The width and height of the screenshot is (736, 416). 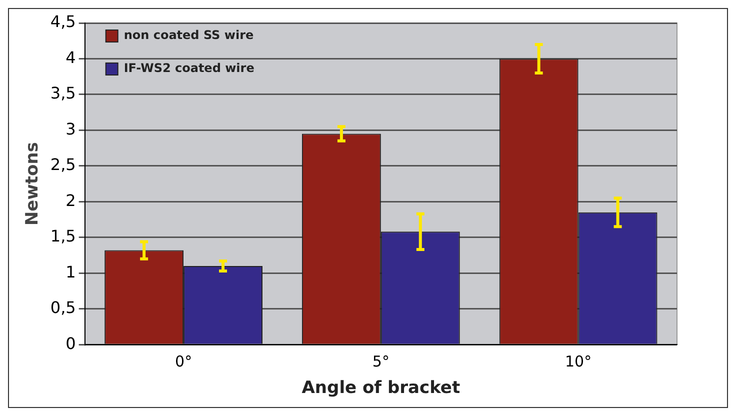 I want to click on y-tick-label: 4,5, so click(x=63, y=22).